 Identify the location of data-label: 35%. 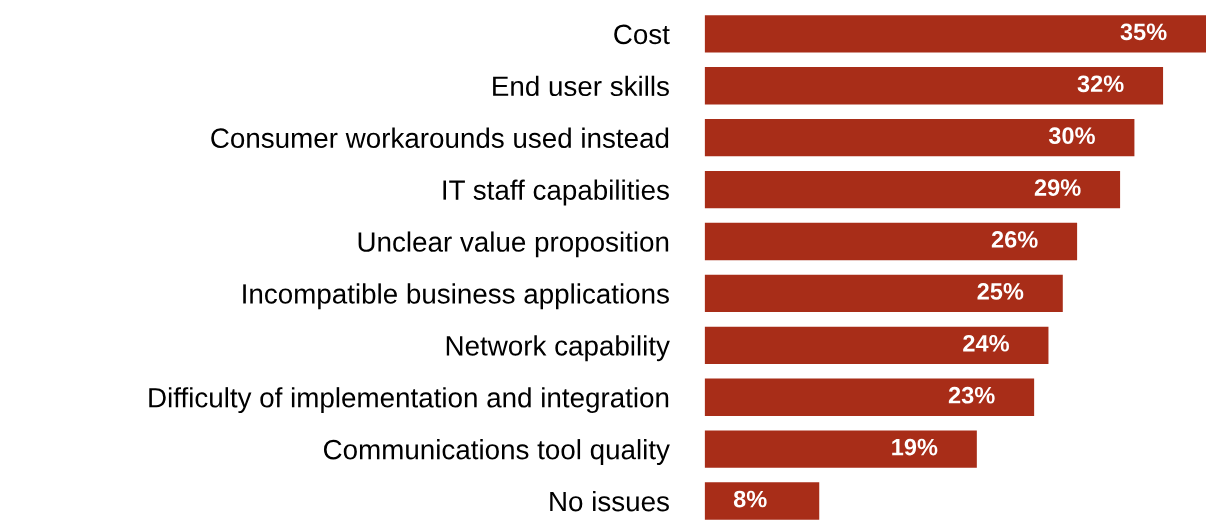
(1143, 32).